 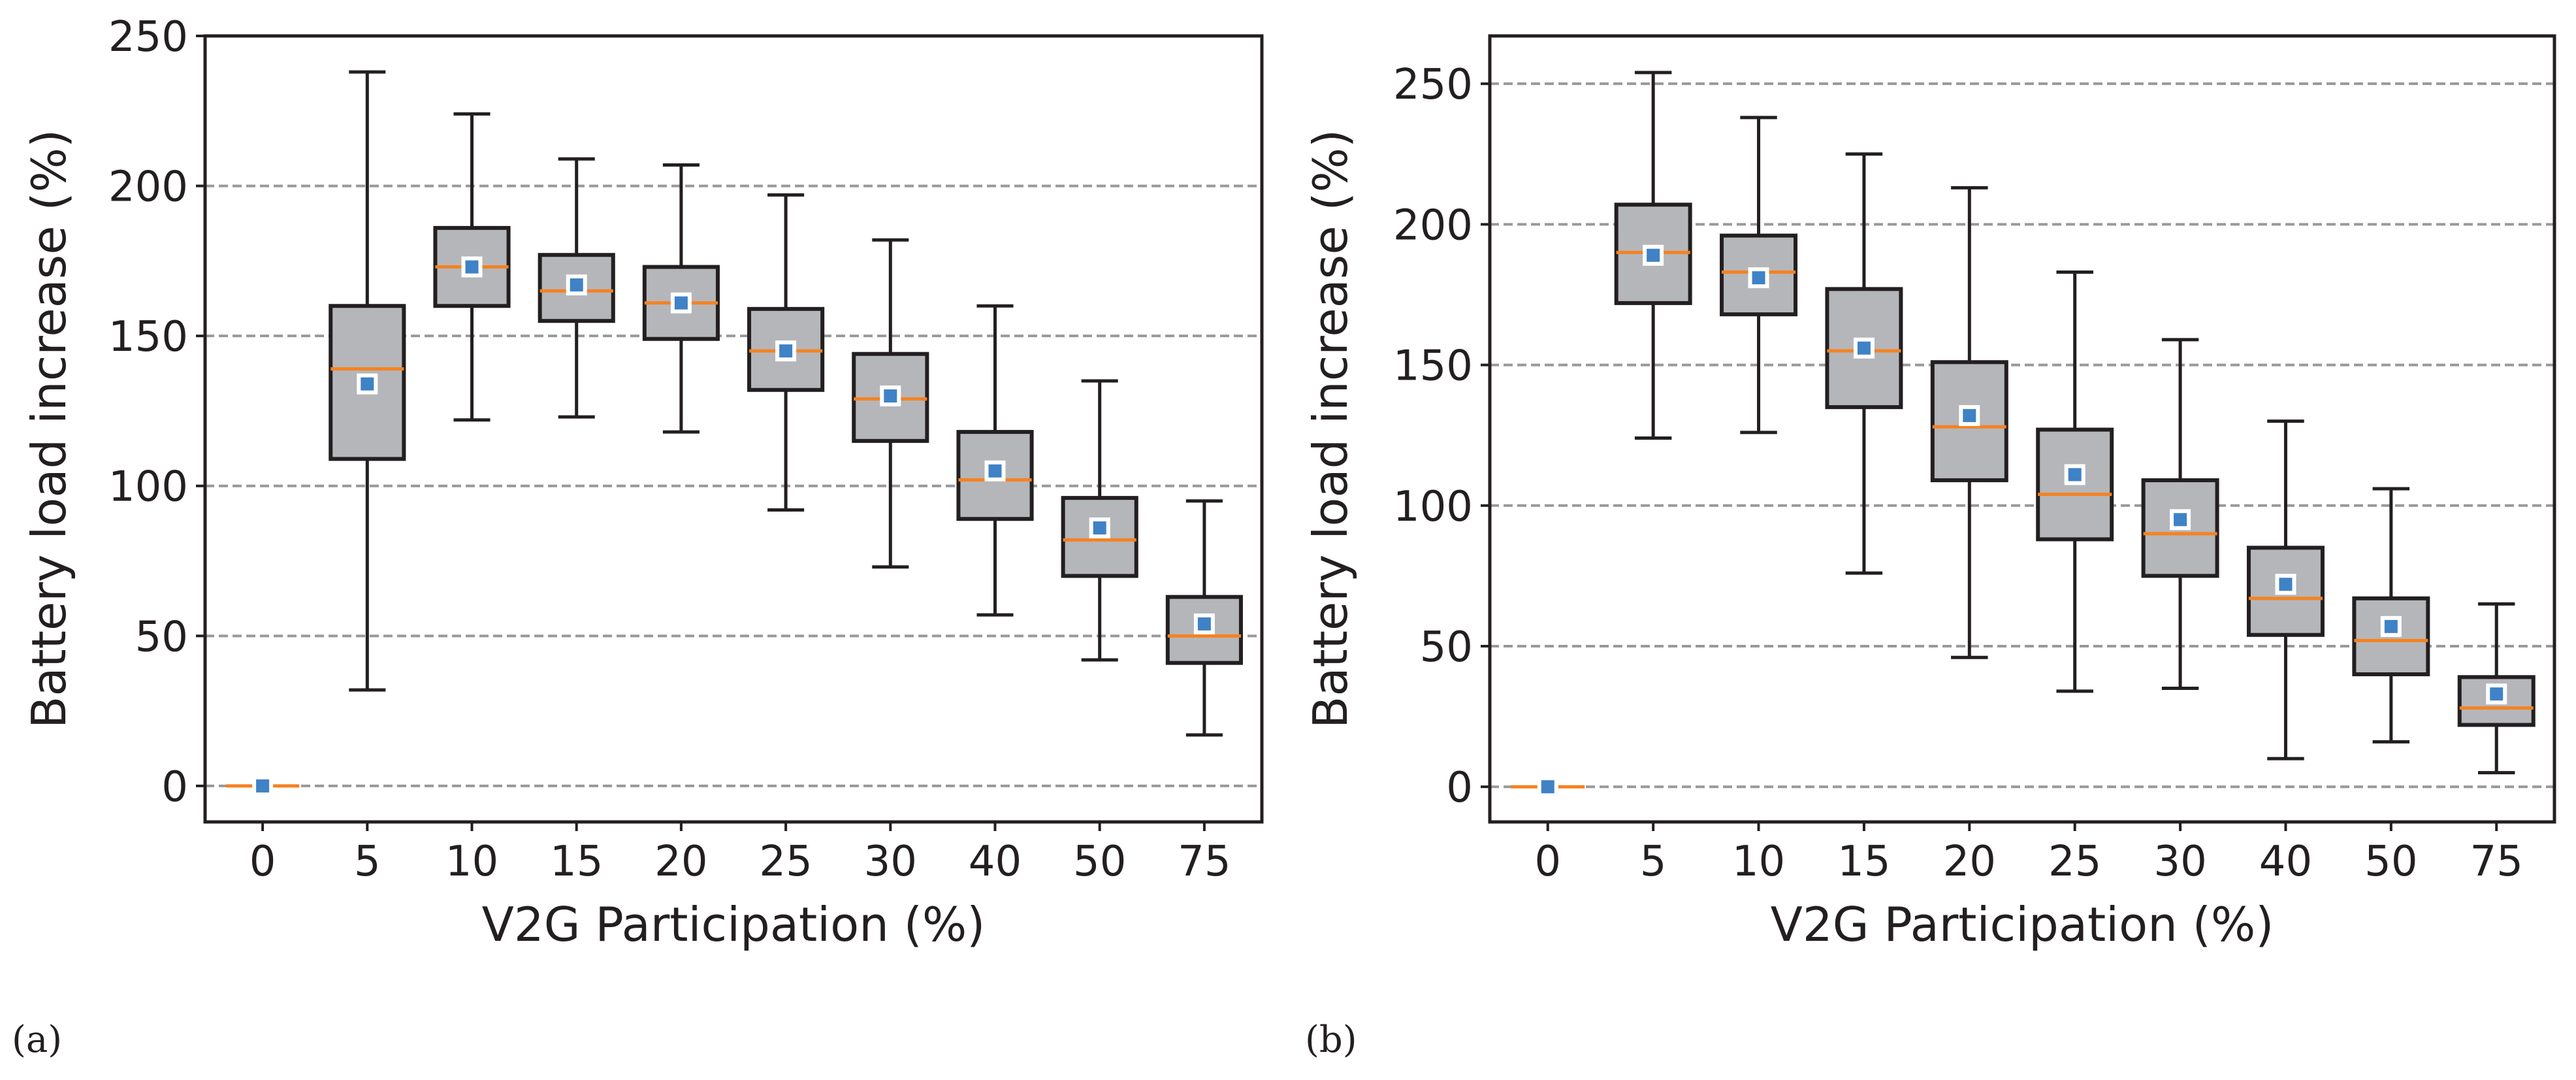 What do you see at coordinates (37, 1040) in the screenshot?
I see `panel-label: (a)` at bounding box center [37, 1040].